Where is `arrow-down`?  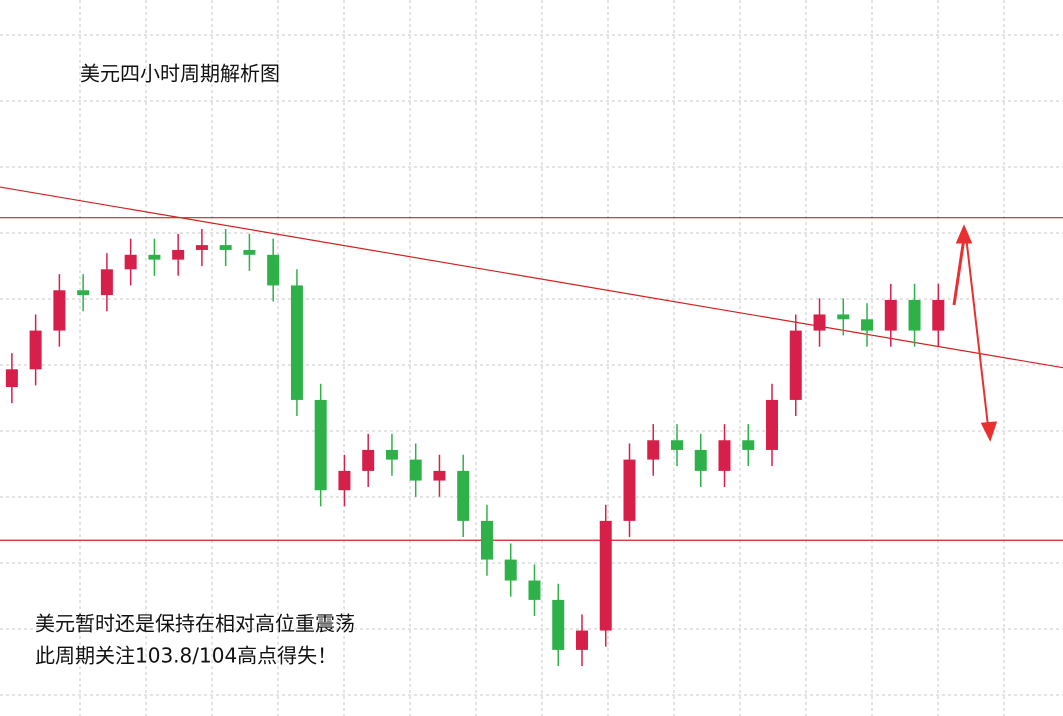
arrow-down is located at coordinates (977, 331).